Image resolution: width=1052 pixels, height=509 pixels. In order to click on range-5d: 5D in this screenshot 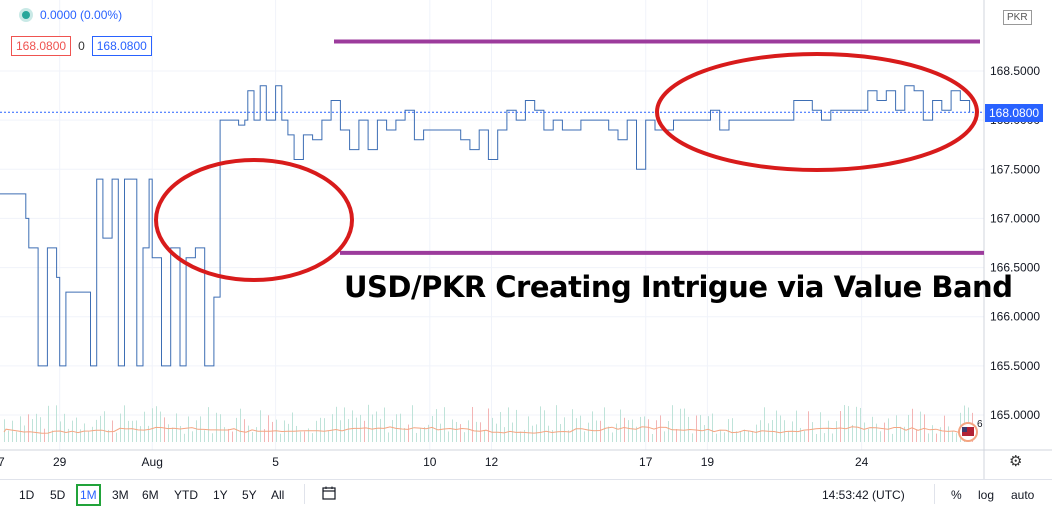, I will do `click(58, 495)`.